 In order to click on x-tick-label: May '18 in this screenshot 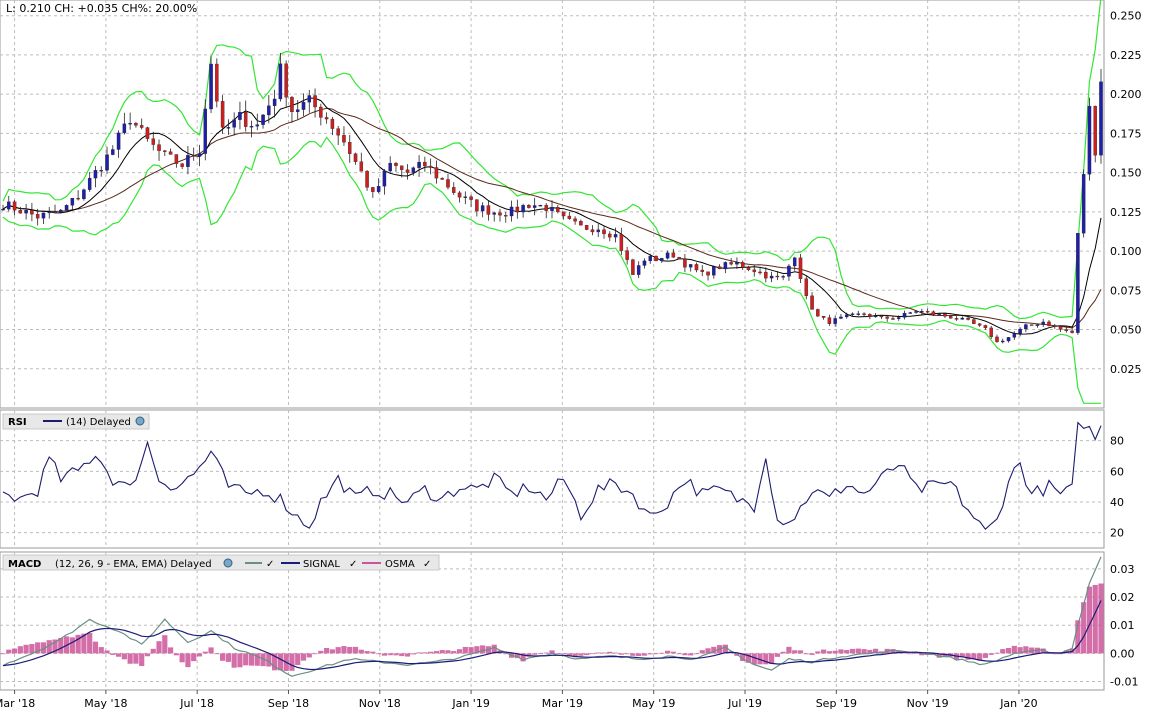, I will do `click(105, 703)`.